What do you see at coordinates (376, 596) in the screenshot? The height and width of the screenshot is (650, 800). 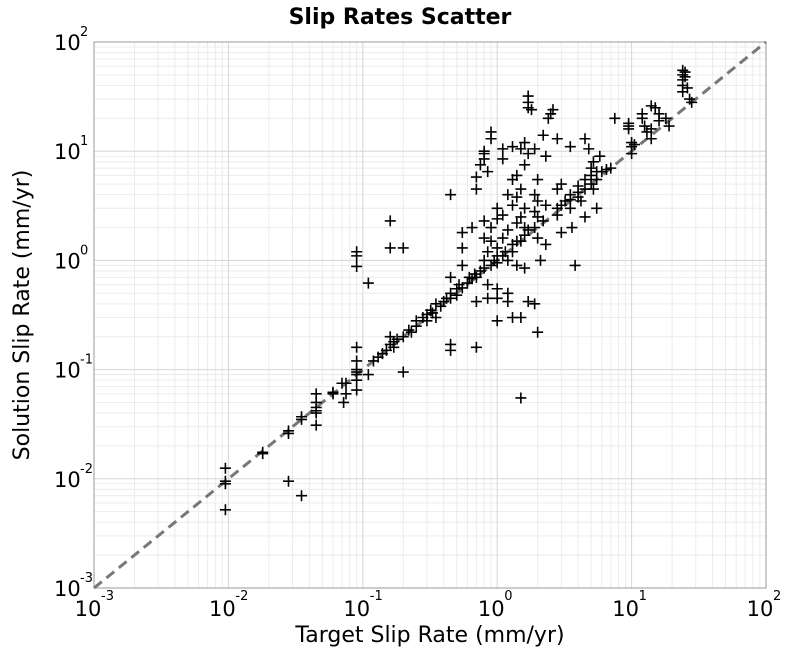 I see `x-tick-exponent: -1` at bounding box center [376, 596].